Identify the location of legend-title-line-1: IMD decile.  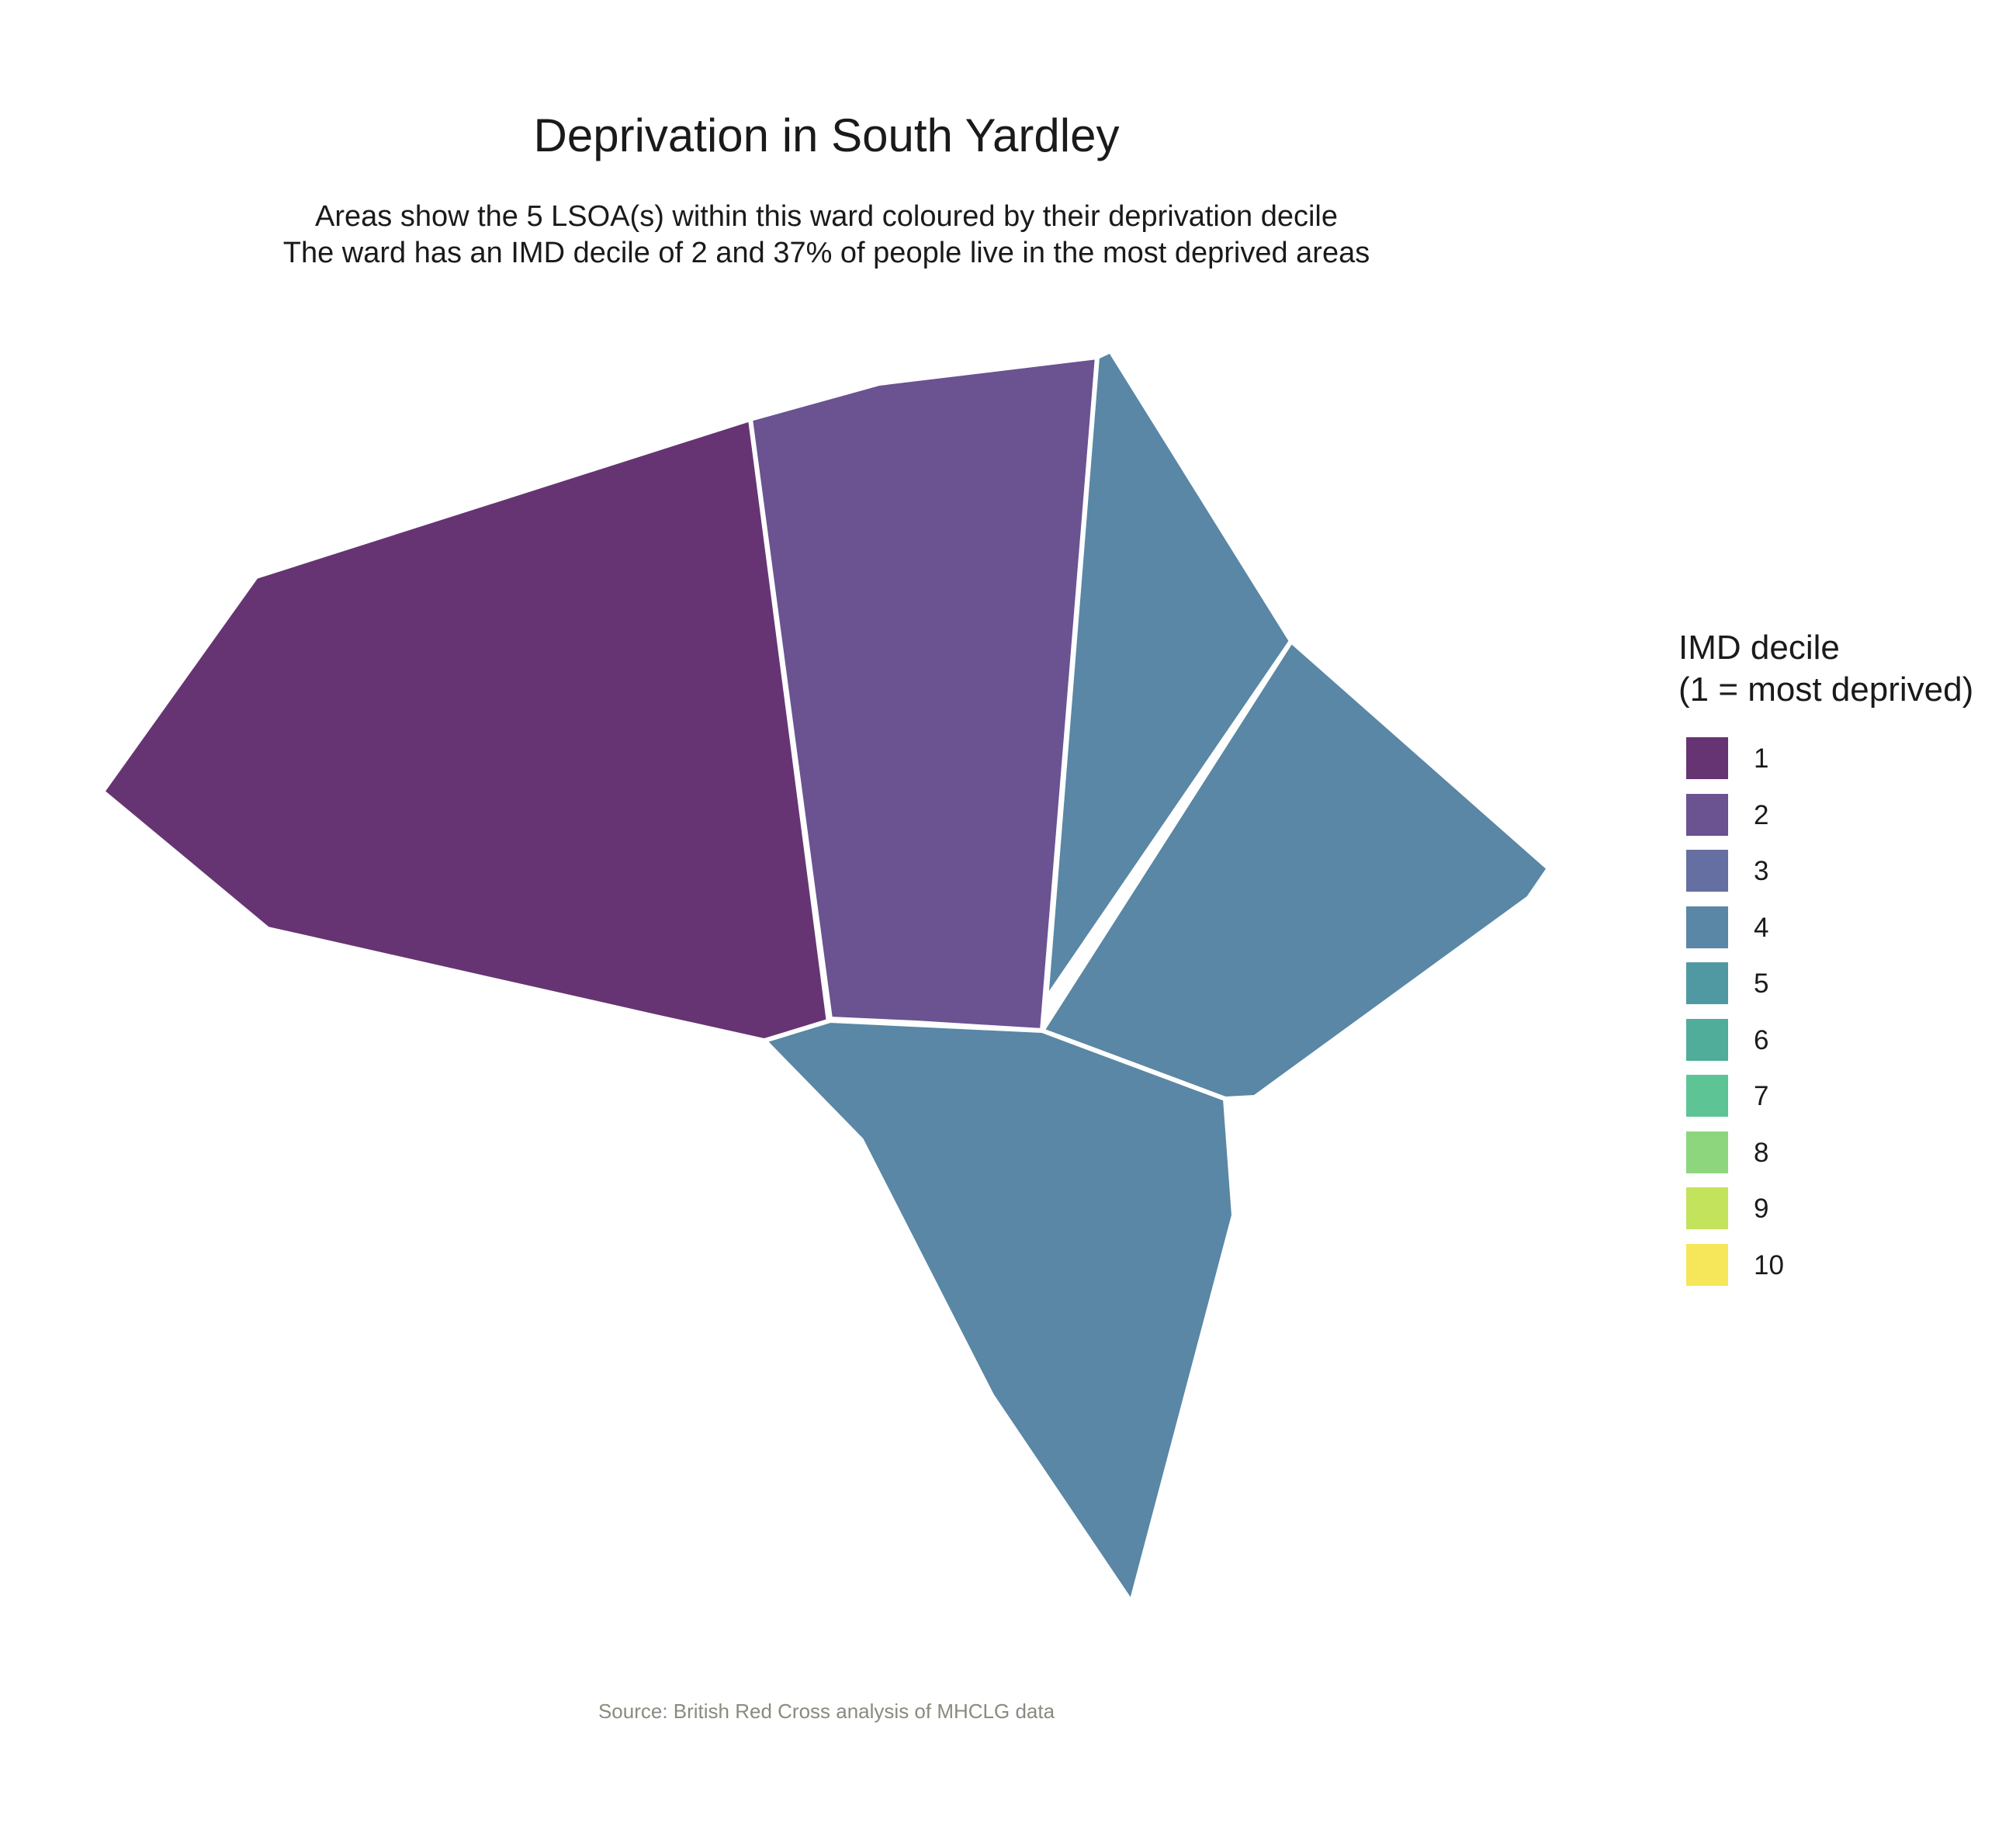
(1759, 648).